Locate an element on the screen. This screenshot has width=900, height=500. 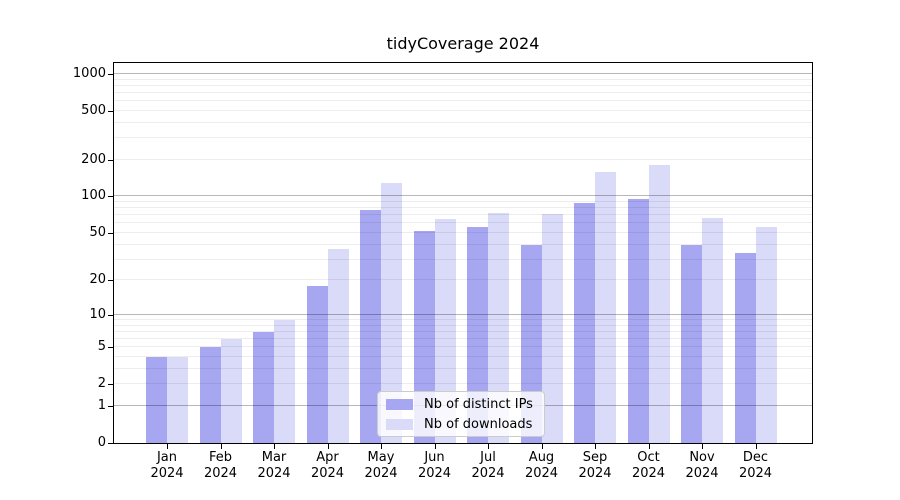
x-tick-label: Dec 2024 is located at coordinates (755, 465).